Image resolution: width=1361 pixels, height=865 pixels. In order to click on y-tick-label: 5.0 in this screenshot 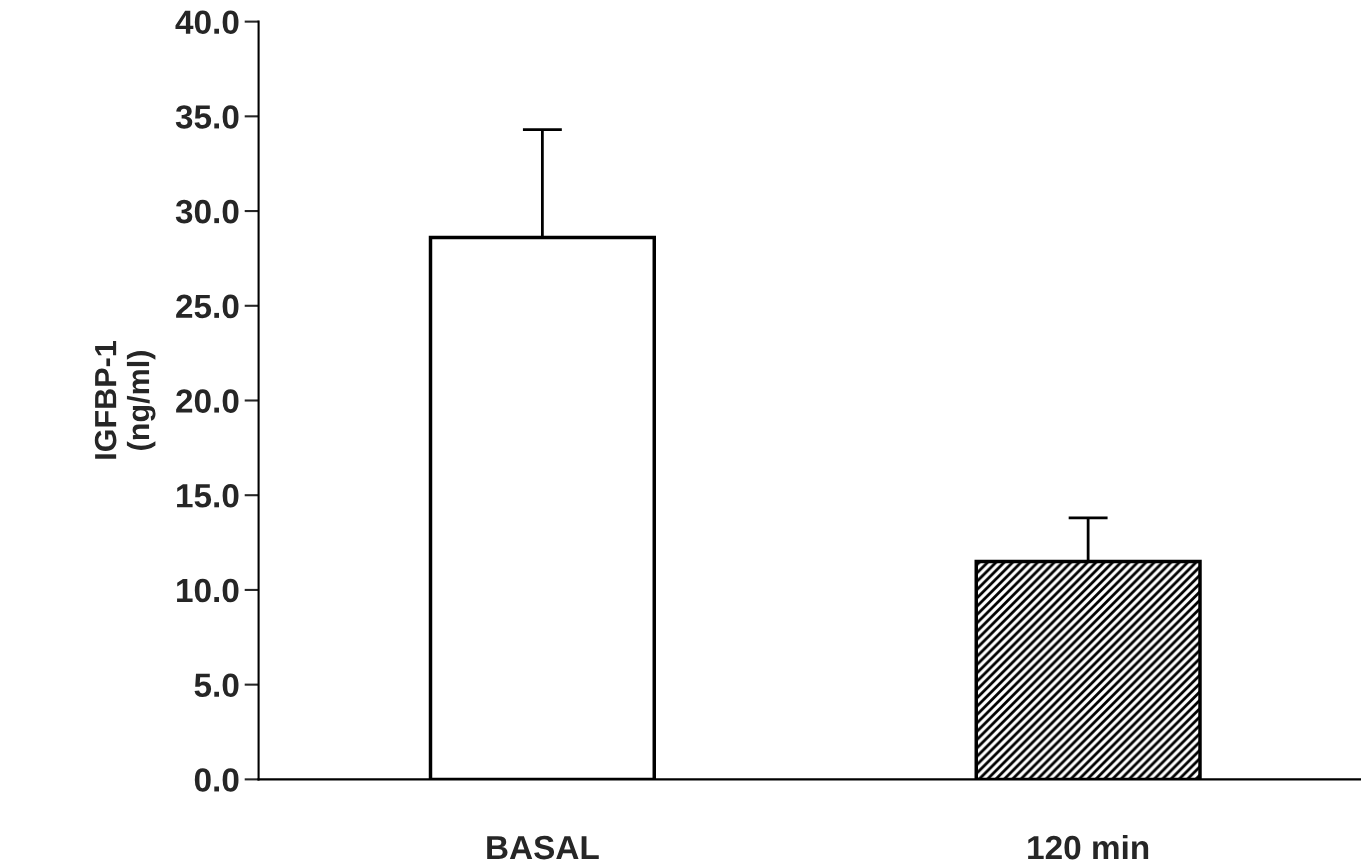, I will do `click(216, 685)`.